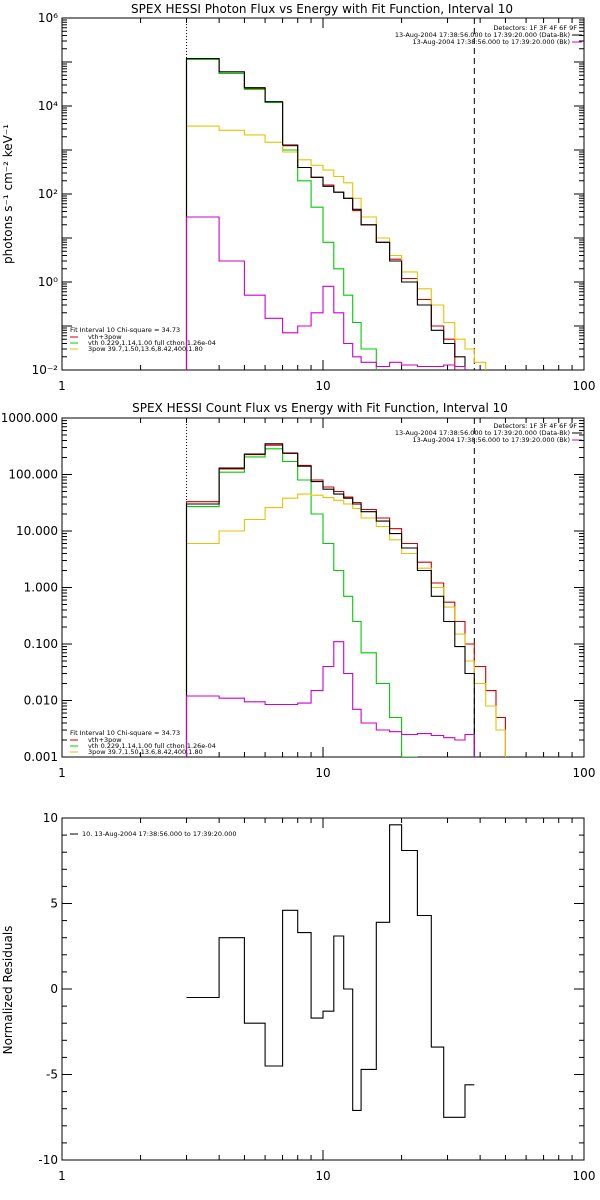 The height and width of the screenshot is (1200, 600). What do you see at coordinates (322, 773) in the screenshot?
I see `count-x-tick-label: 10` at bounding box center [322, 773].